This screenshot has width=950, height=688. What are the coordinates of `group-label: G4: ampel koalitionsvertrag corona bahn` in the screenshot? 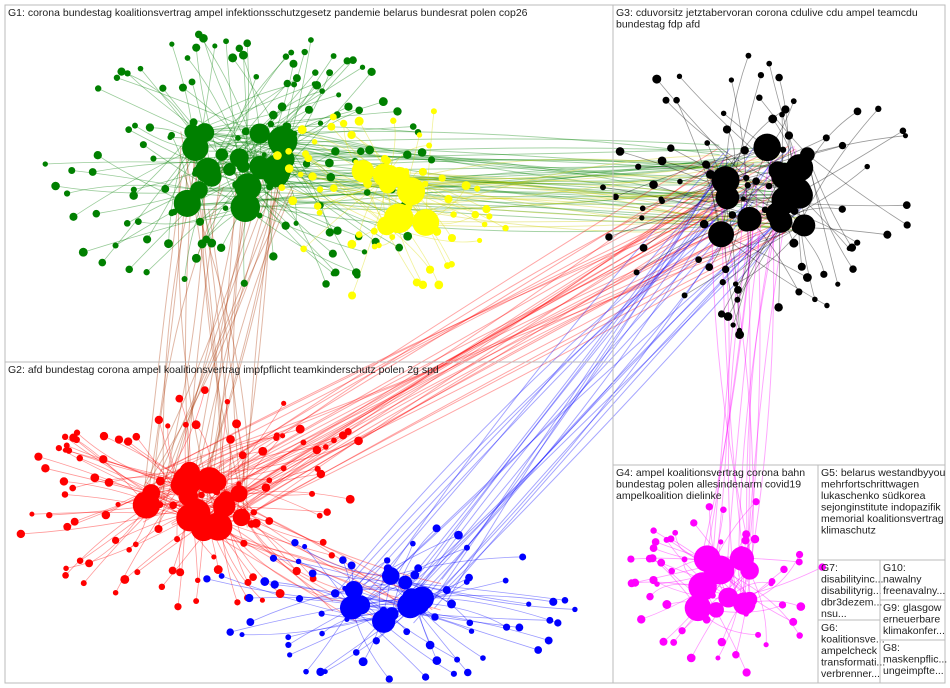 It's located at (710, 473).